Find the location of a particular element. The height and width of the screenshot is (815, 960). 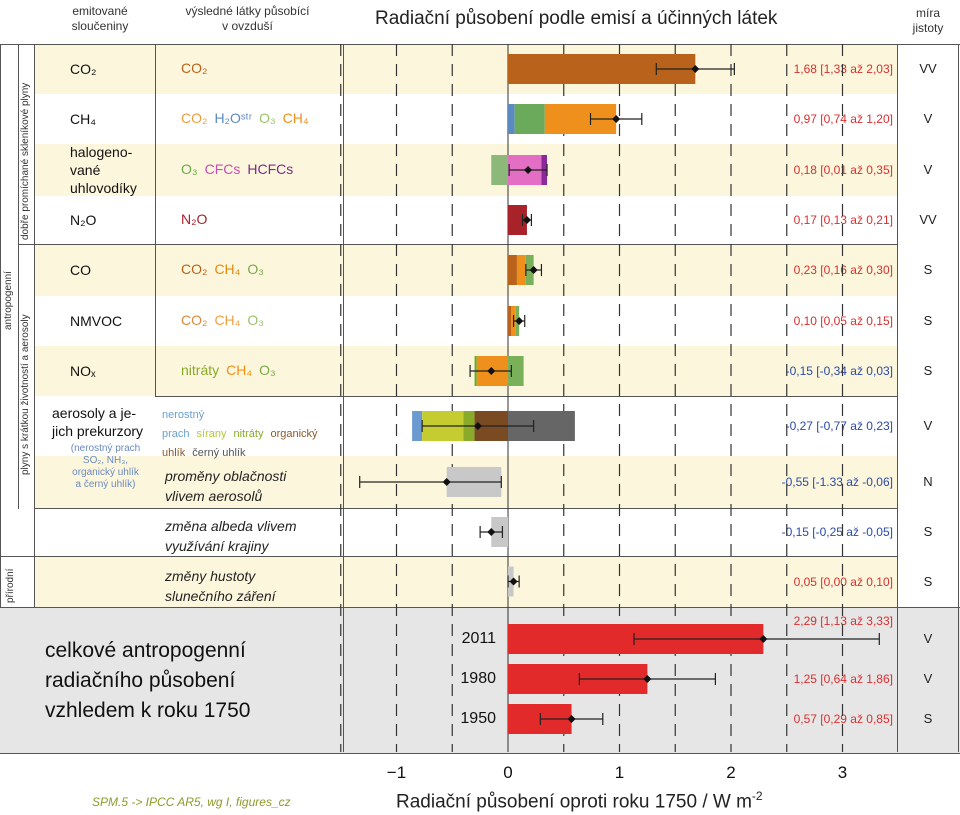

x-axis-label-sup: -2 is located at coordinates (757, 796).